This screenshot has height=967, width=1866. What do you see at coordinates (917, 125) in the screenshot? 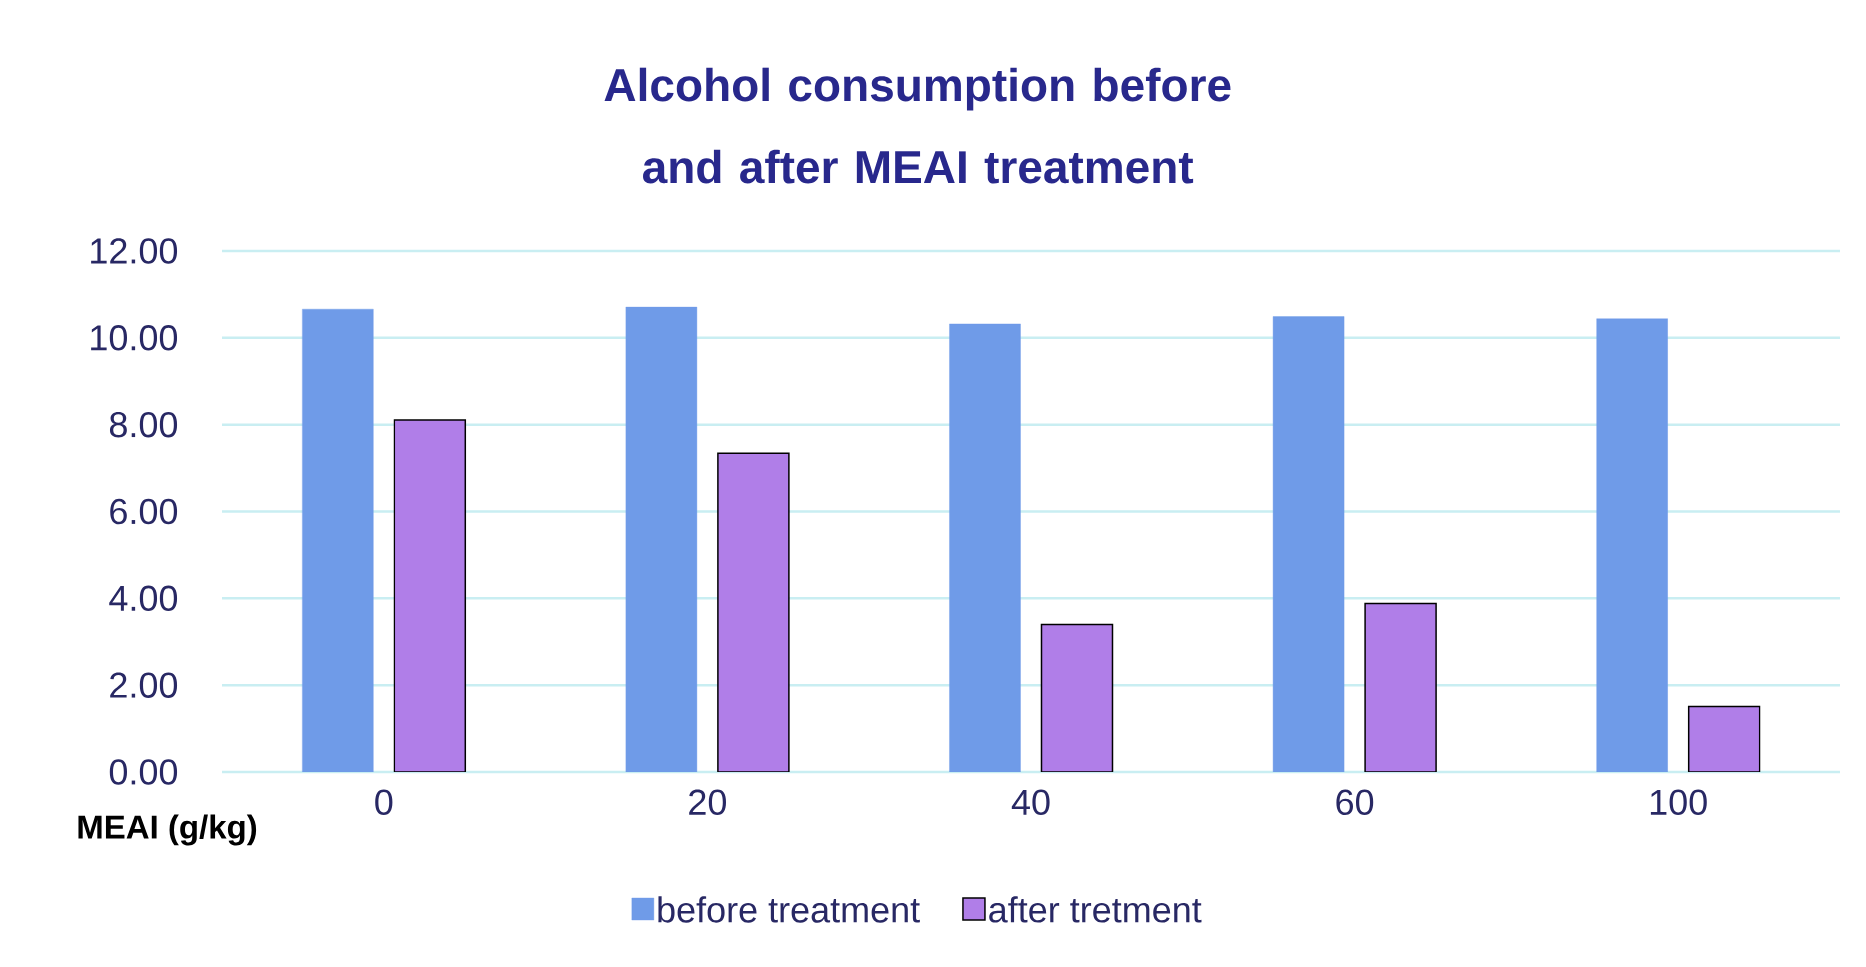
I see `chart-title: Alcohol consumption before and after MEAI treatment` at bounding box center [917, 125].